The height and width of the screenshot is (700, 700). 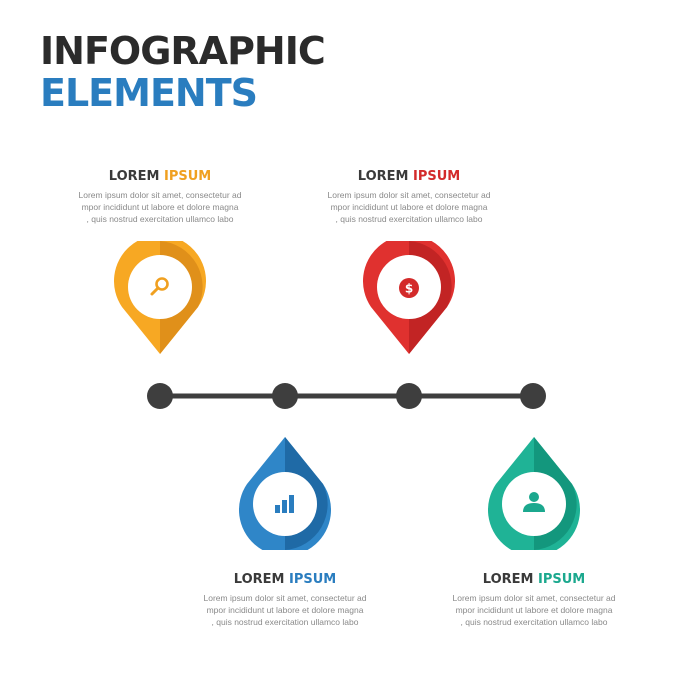 I want to click on title-line-2: ELEMENTS, so click(x=149, y=93).